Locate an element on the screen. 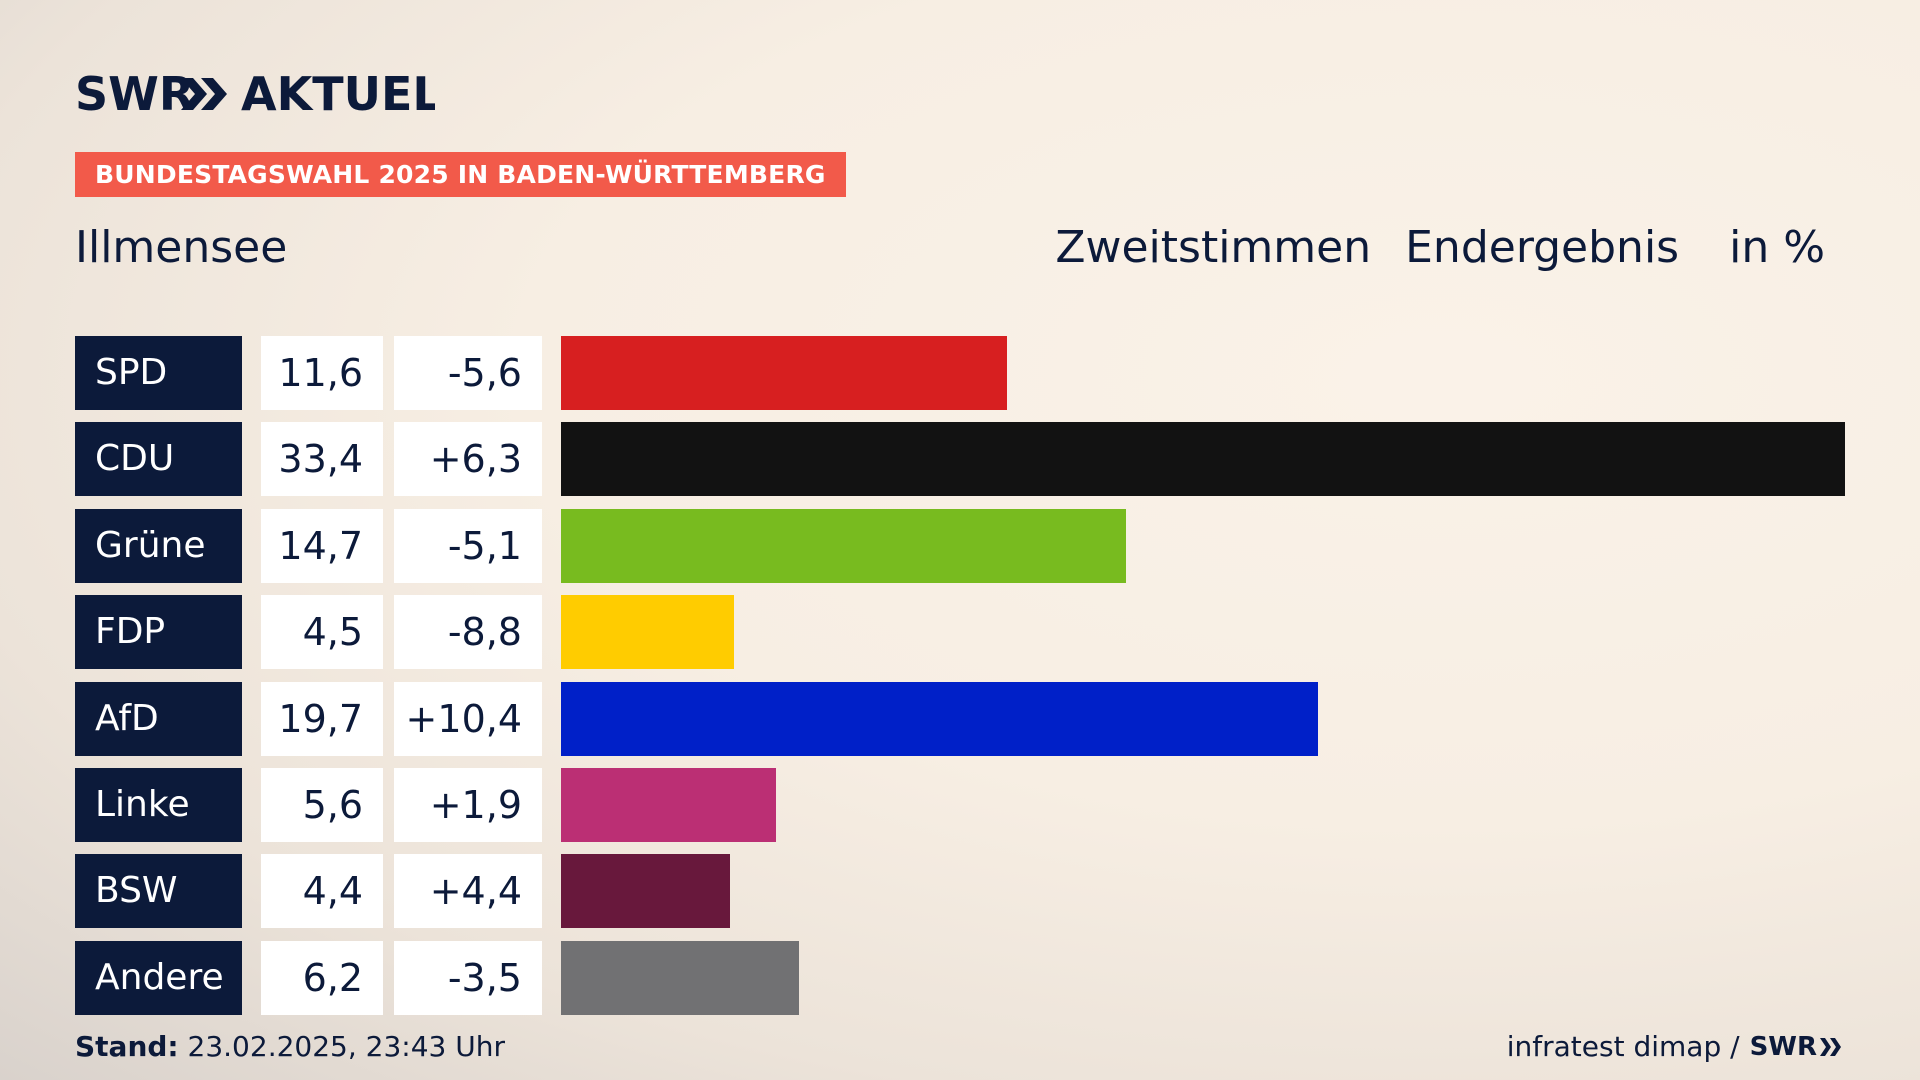 The width and height of the screenshot is (1920, 1080). vote-share-value: 6,2 is located at coordinates (322, 977).